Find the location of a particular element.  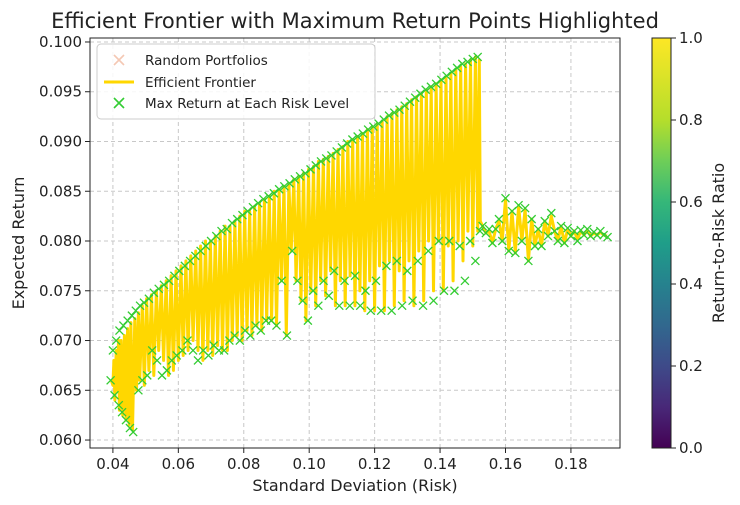

legend-entry-random-portfolios: Random Portfolios is located at coordinates (190, 61).